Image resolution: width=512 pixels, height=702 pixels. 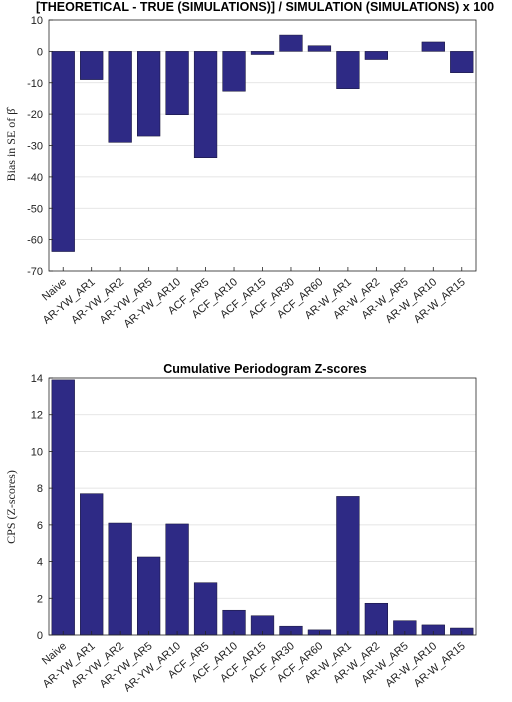 What do you see at coordinates (40, 599) in the screenshot?
I see `chart-cps-ytick-label: 2` at bounding box center [40, 599].